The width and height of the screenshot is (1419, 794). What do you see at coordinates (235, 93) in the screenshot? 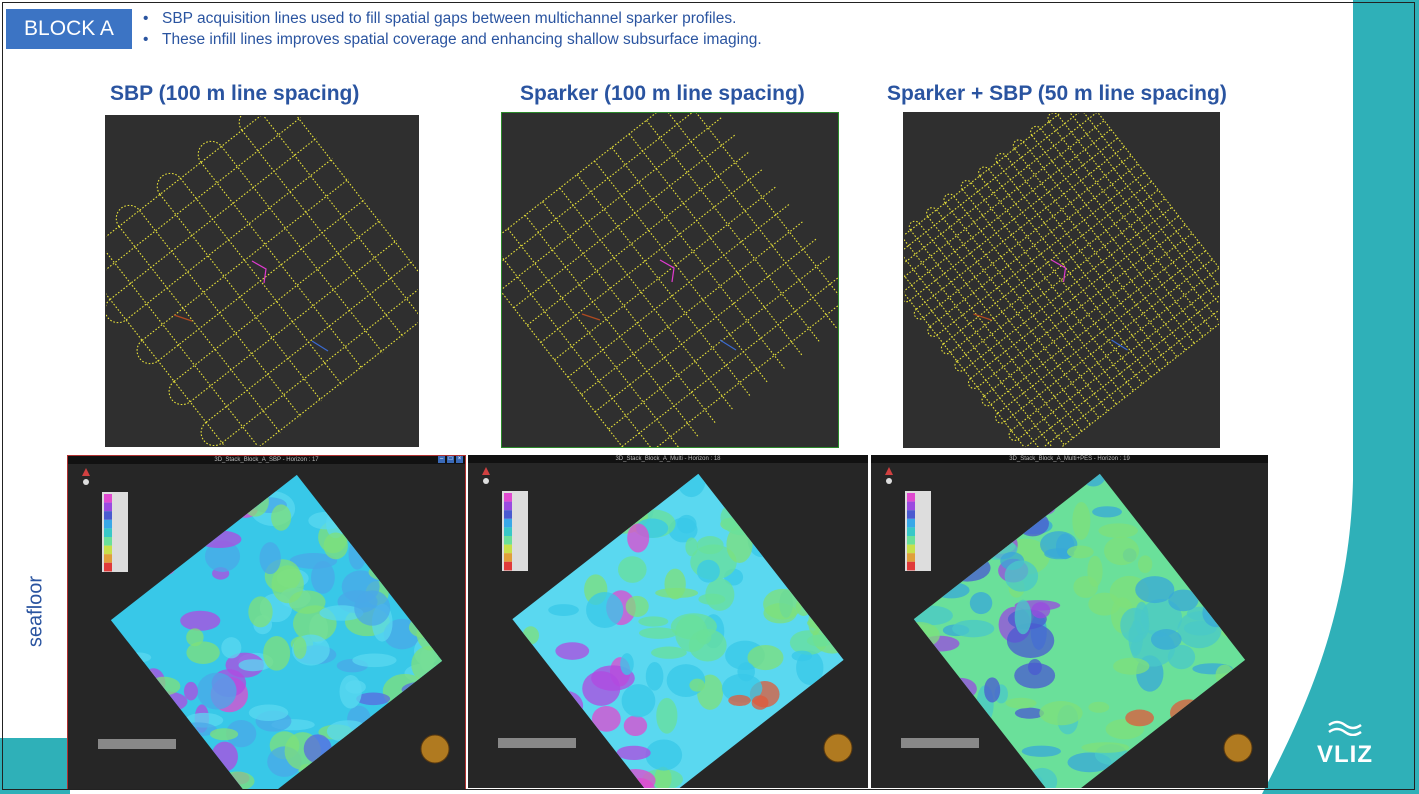
I see `map-title-sbp: SBP (100 m line spacing)` at bounding box center [235, 93].